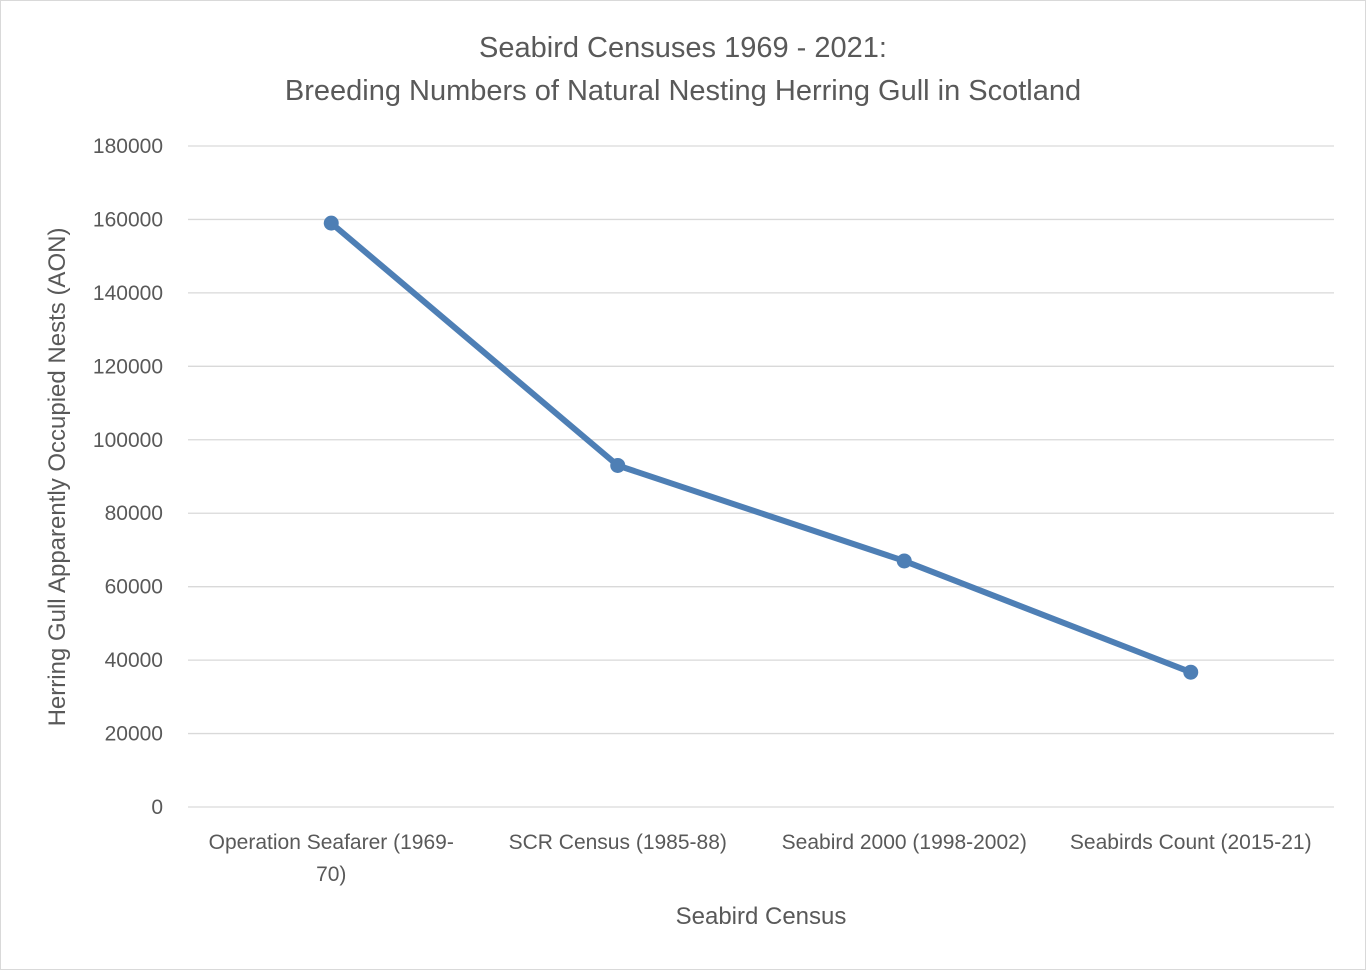 Image resolution: width=1366 pixels, height=970 pixels. I want to click on x-tick-label-line: Seabird 2000 (1998-2002), so click(904, 842).